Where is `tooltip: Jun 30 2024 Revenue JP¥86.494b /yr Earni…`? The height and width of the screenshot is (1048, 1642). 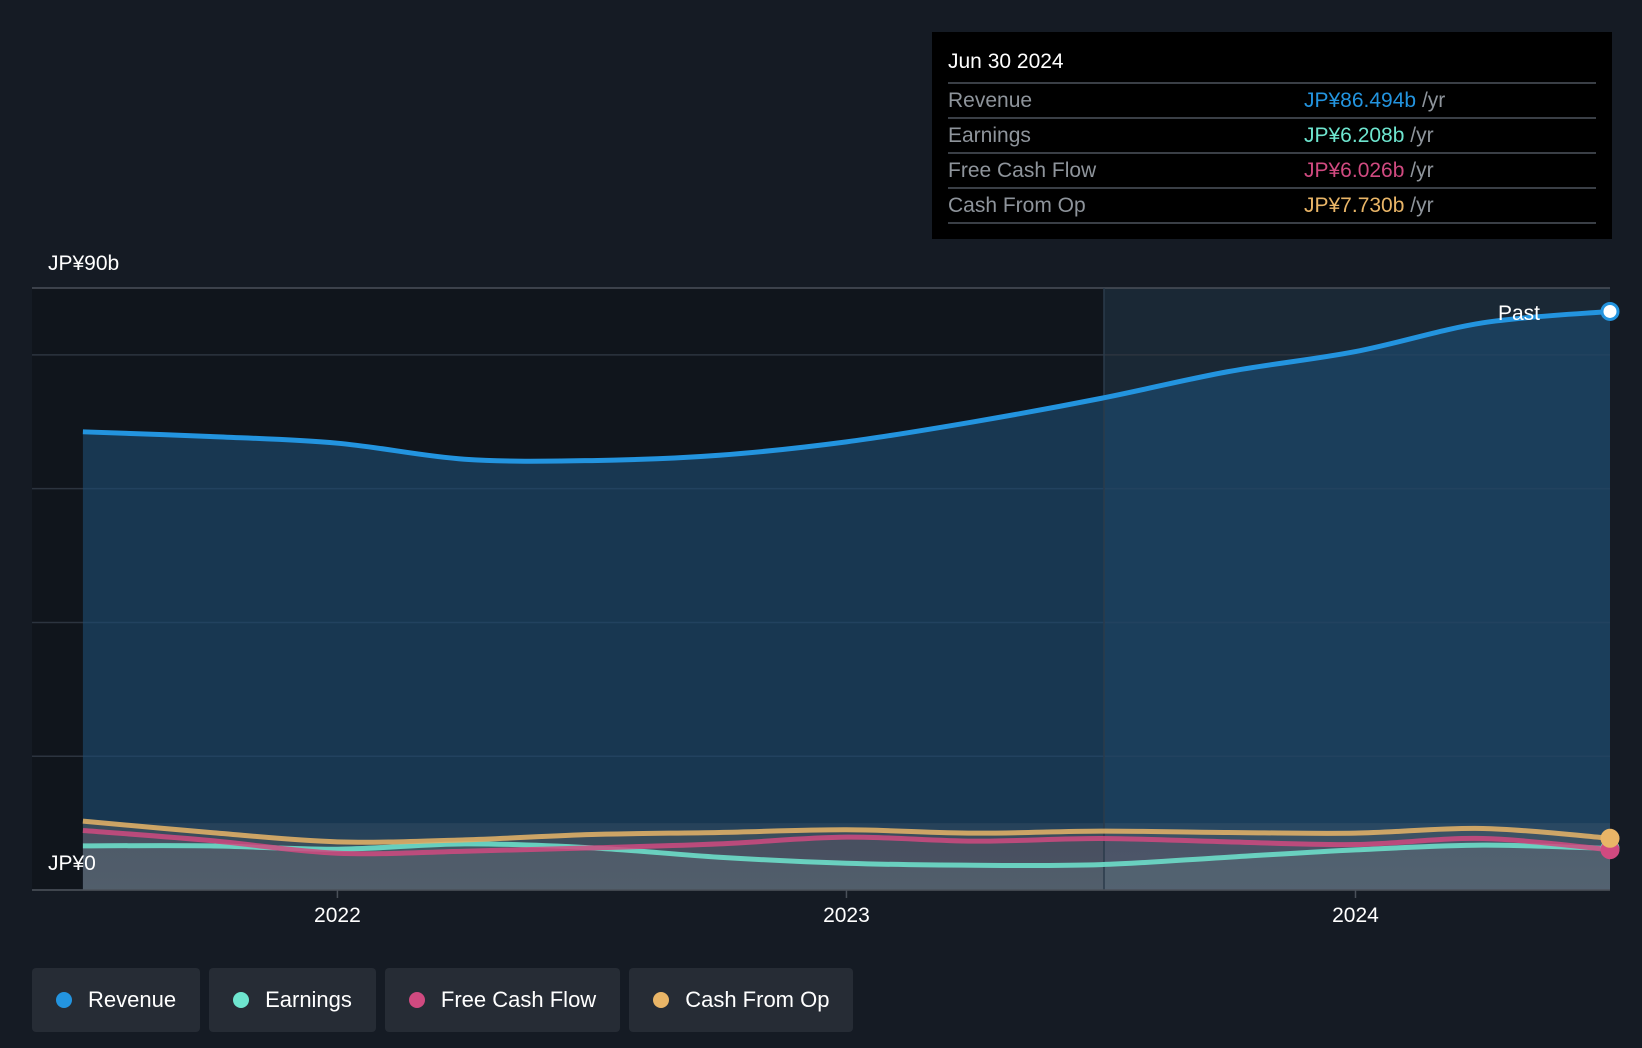 tooltip: Jun 30 2024 Revenue JP¥86.494b /yr Earni… is located at coordinates (1272, 135).